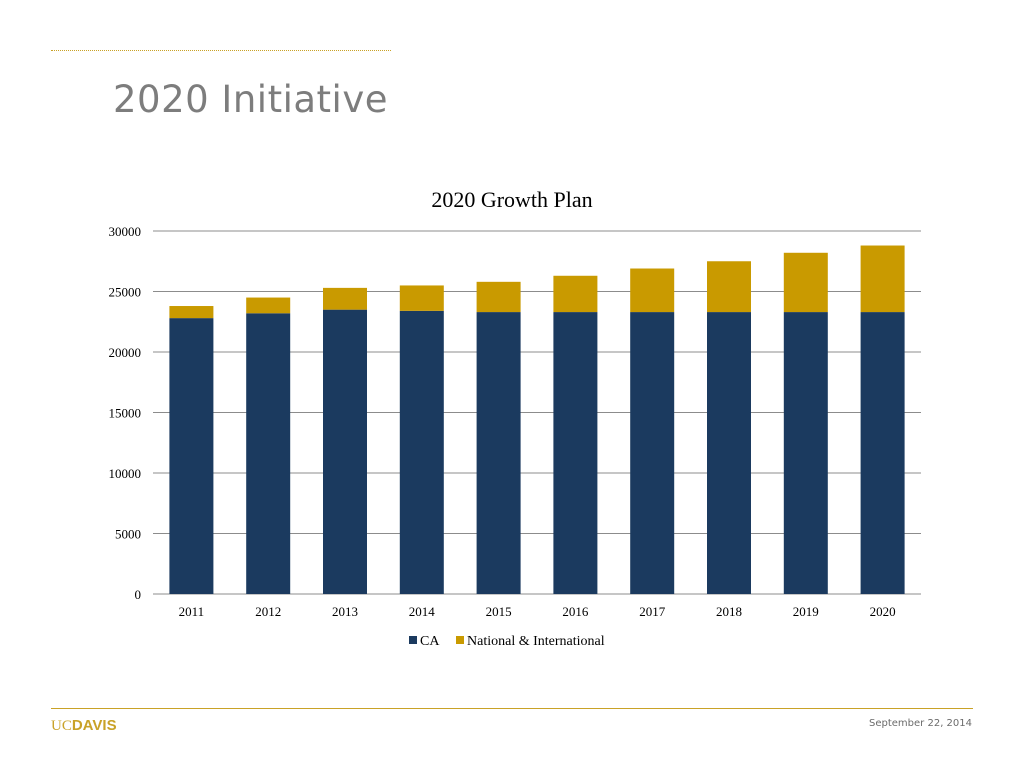  I want to click on x-tick-label: 2018, so click(729, 611).